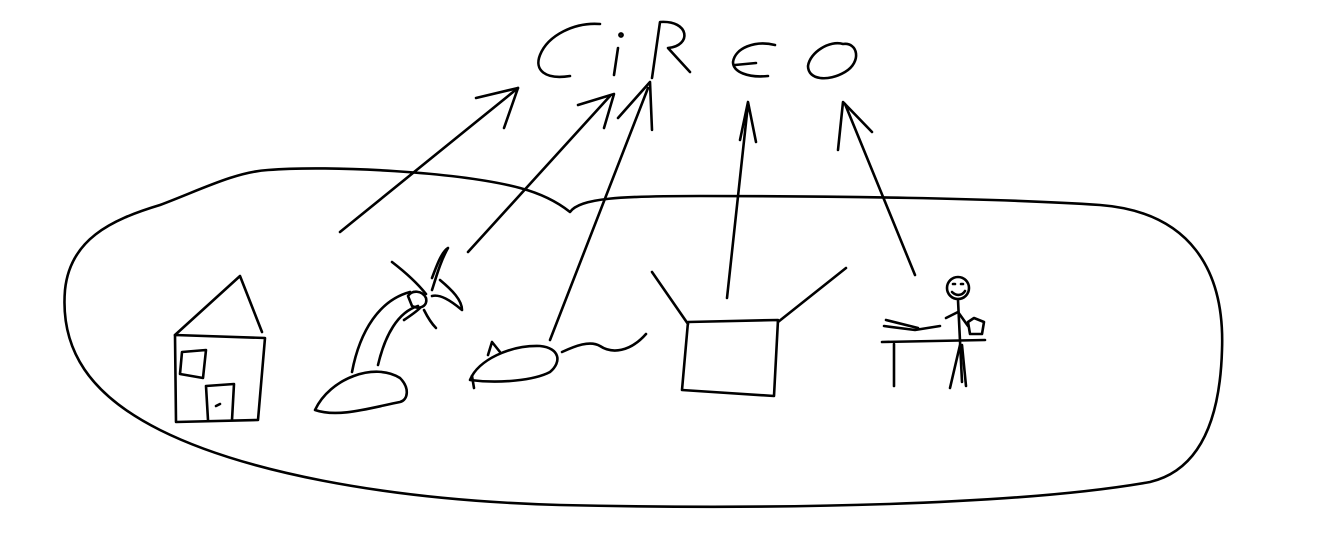  Describe the element at coordinates (220, 402) in the screenshot. I see `house-door` at that location.